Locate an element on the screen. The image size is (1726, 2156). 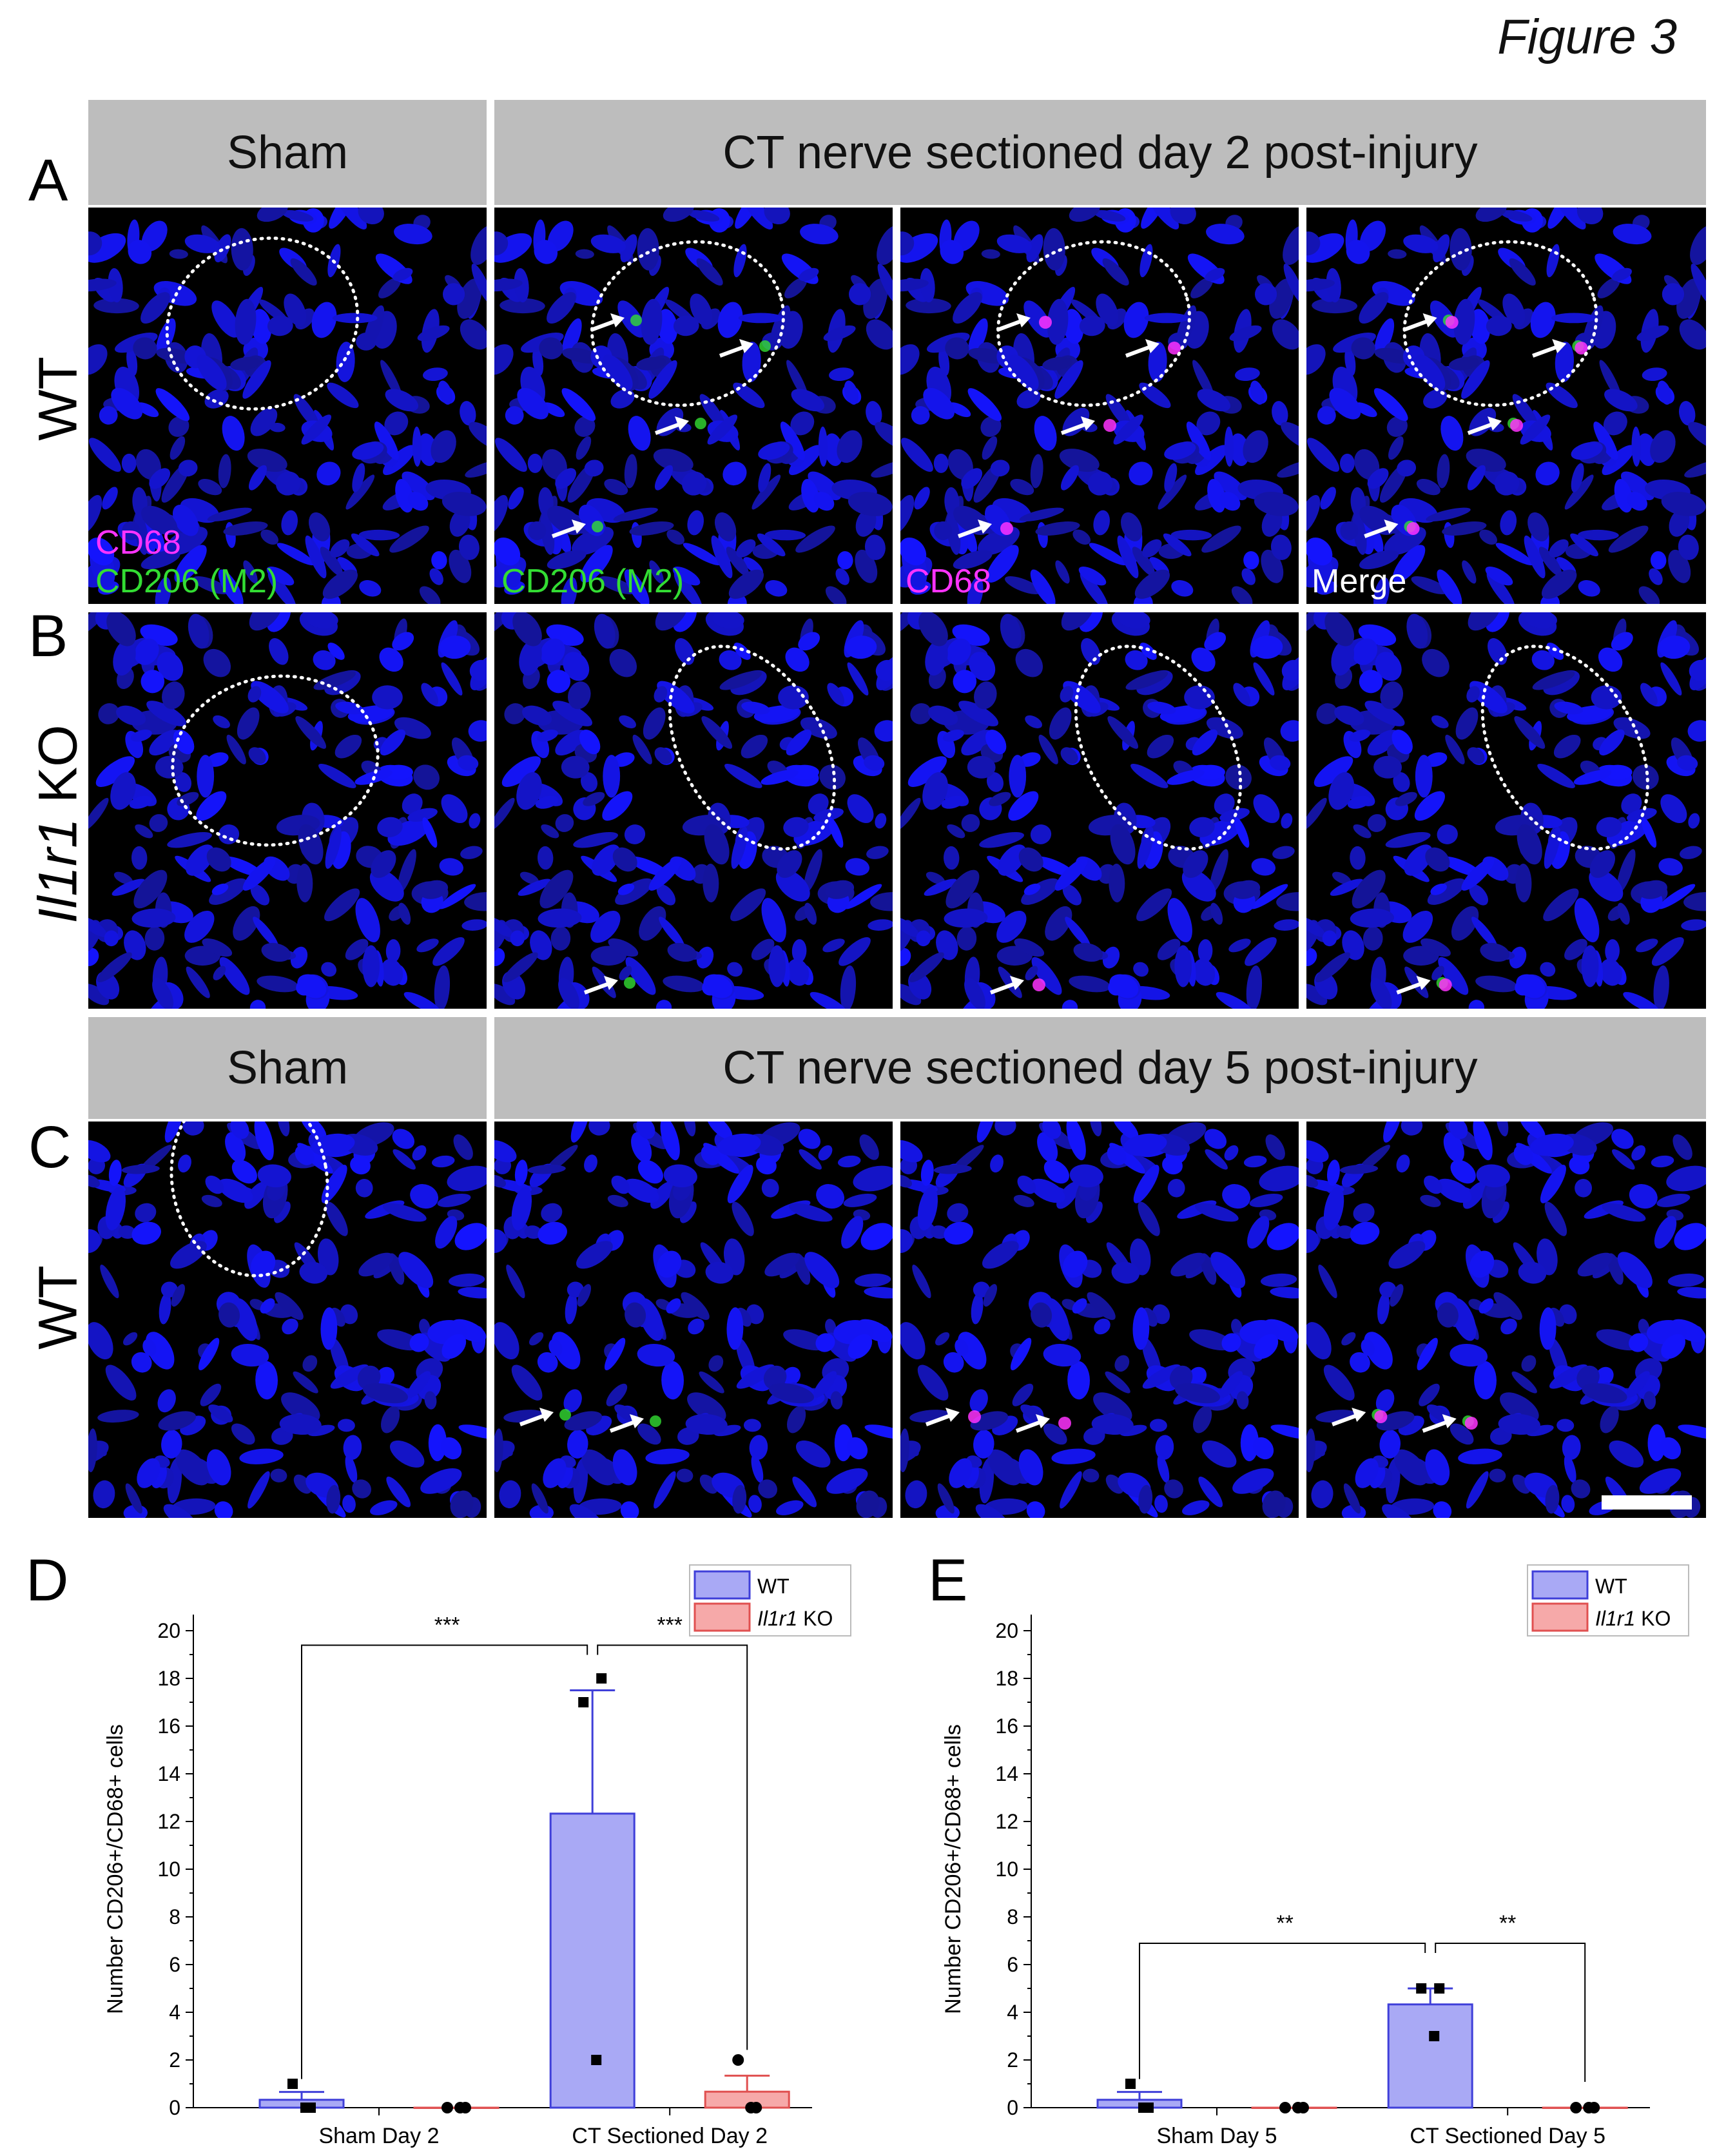
label-a1-cd206: CD206 (M2) is located at coordinates (186, 581).